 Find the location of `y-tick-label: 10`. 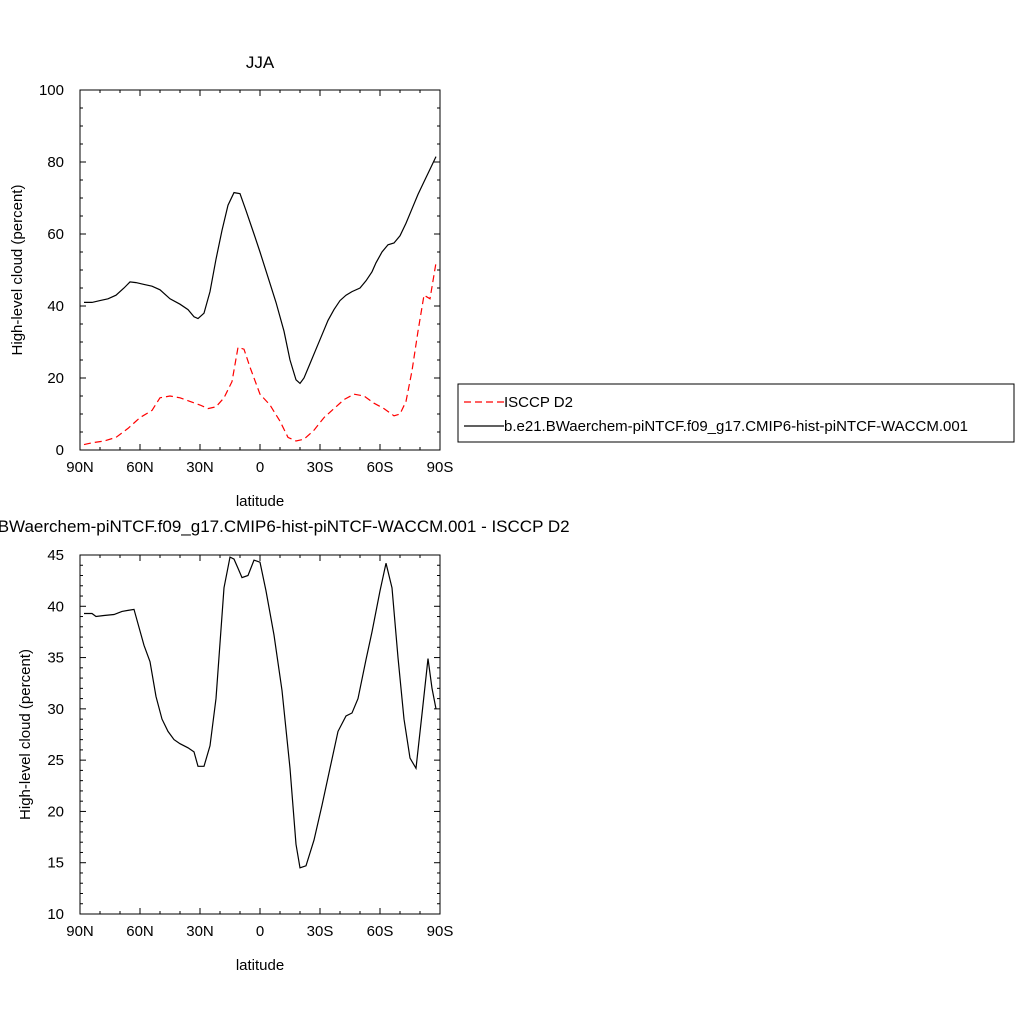

y-tick-label: 10 is located at coordinates (55, 914).